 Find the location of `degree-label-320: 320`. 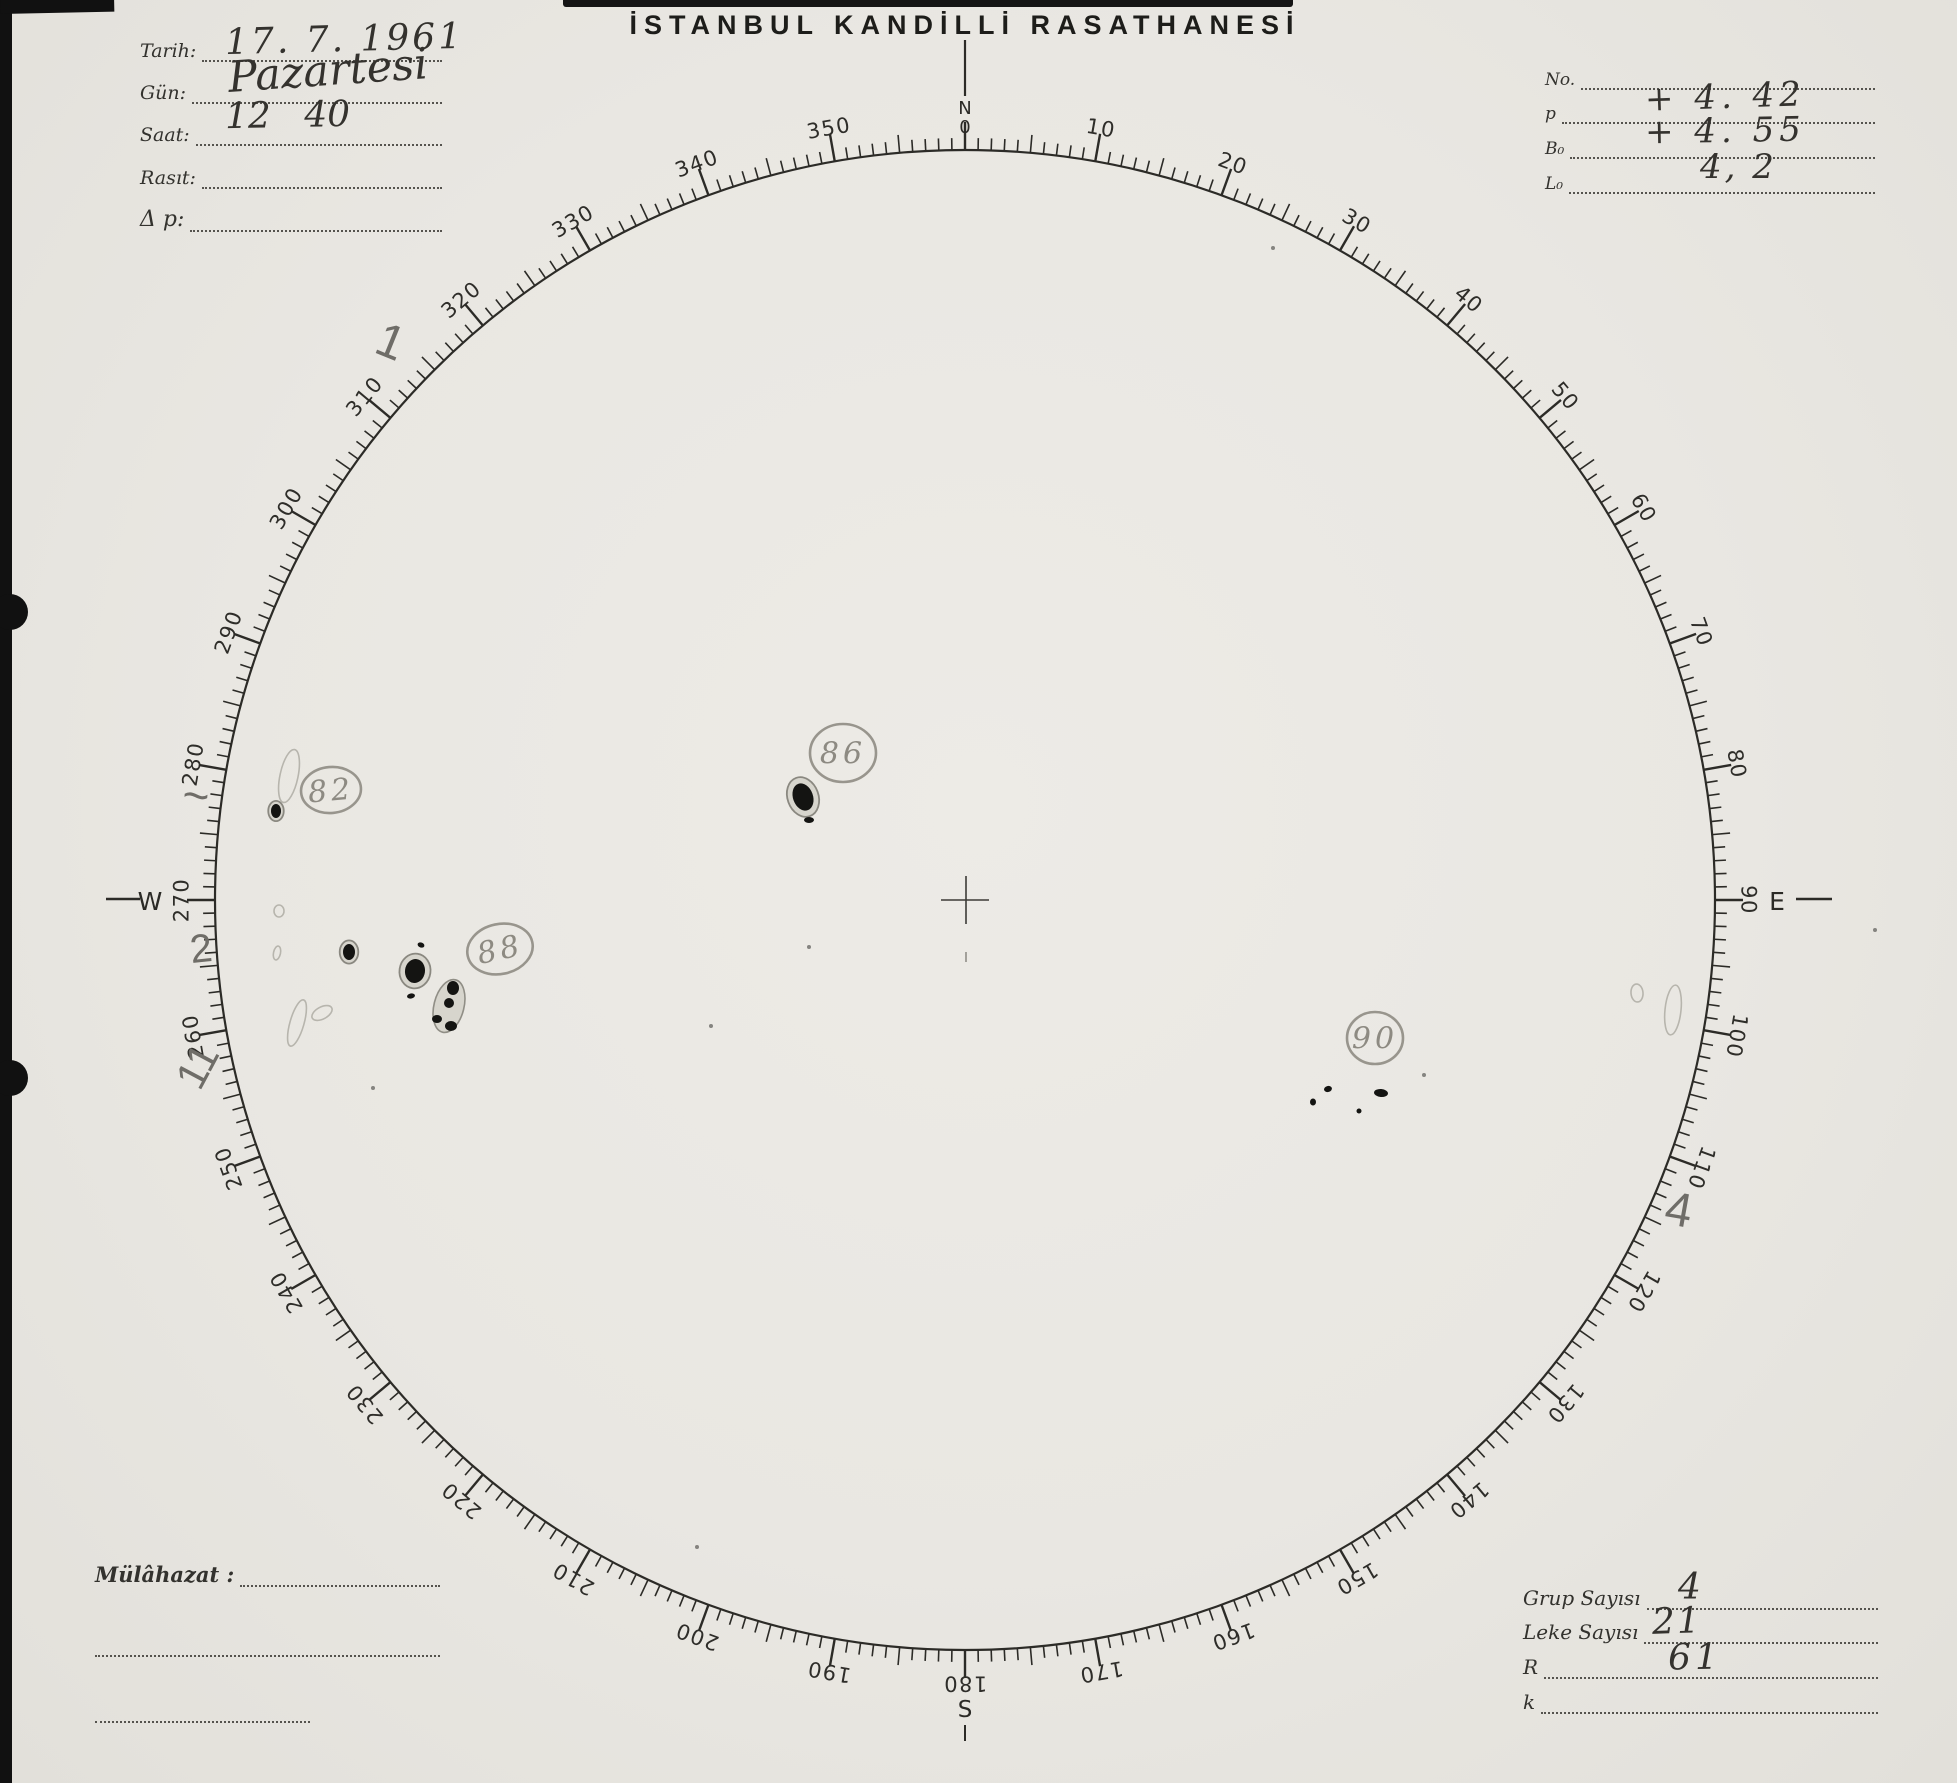

degree-label-320: 320 is located at coordinates (461, 299).